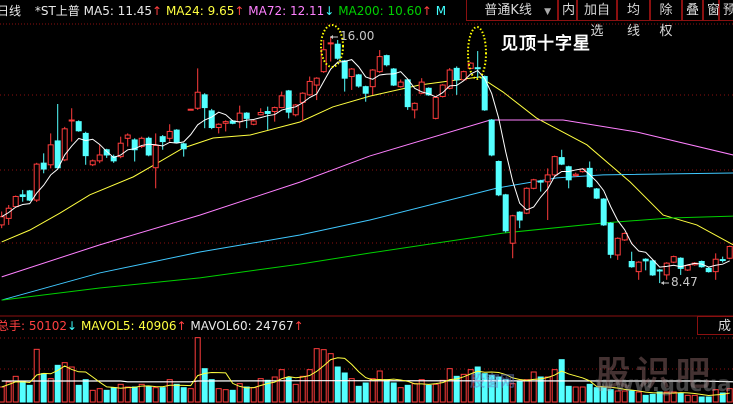  I want to click on ex-rights-button: 除权, so click(666, 19).